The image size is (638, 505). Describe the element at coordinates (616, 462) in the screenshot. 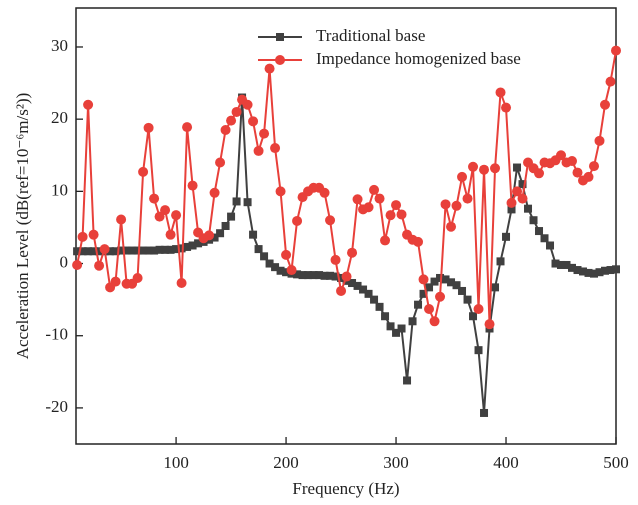

I see `x-tick-label: 500` at that location.